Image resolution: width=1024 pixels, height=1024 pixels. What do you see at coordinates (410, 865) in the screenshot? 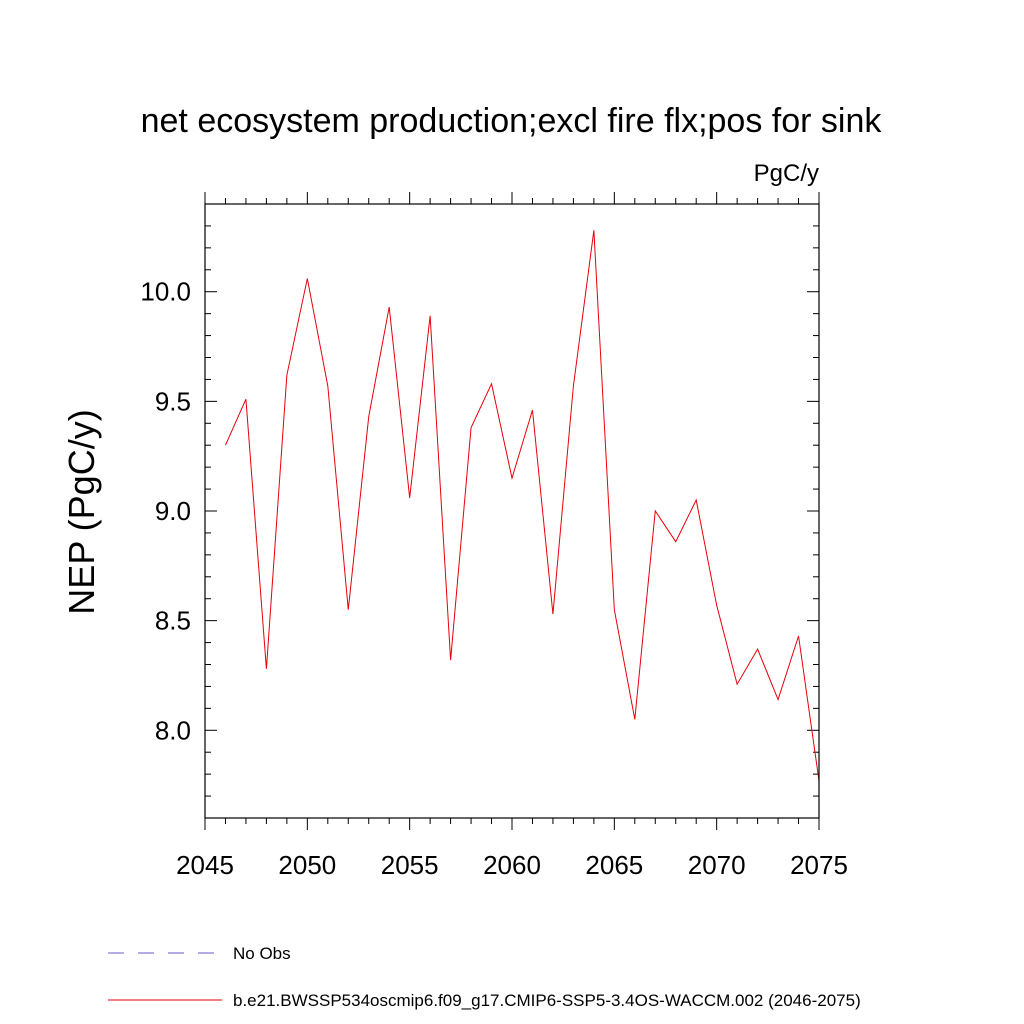
I see `x-tick-label: 2055` at bounding box center [410, 865].